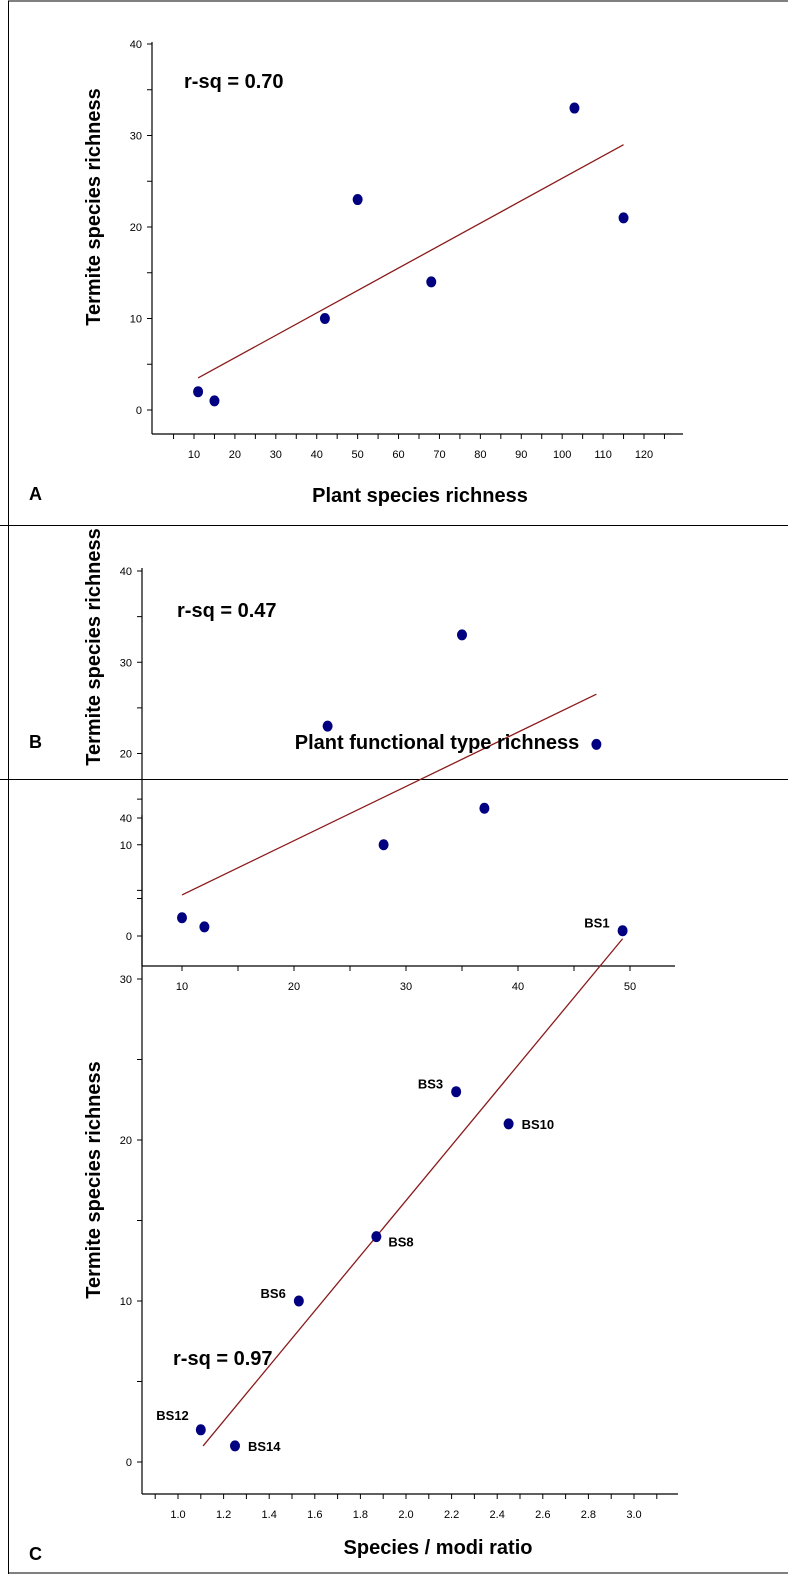  What do you see at coordinates (451, 1515) in the screenshot?
I see `x-tick-label: 2.2` at bounding box center [451, 1515].